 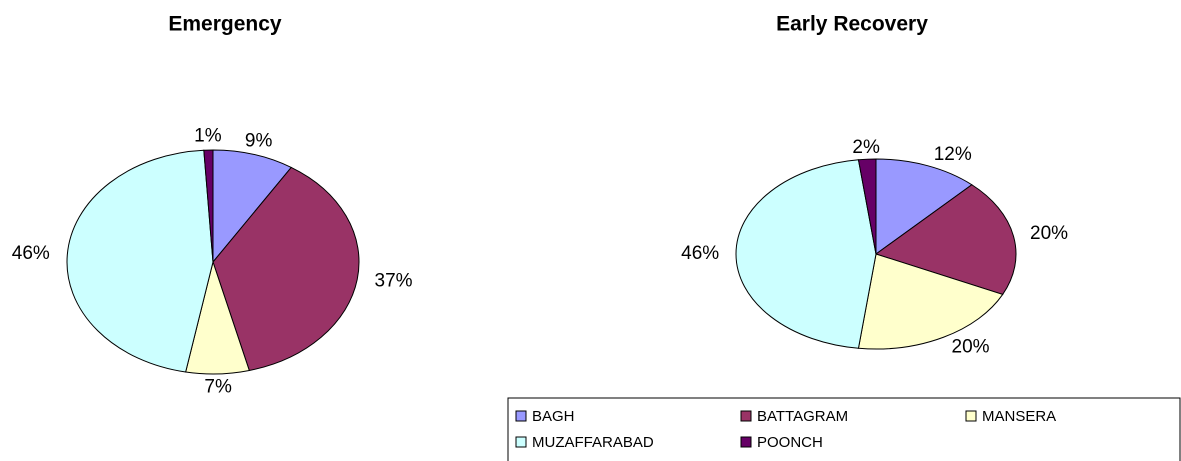 What do you see at coordinates (953, 154) in the screenshot?
I see `data-label: 12%` at bounding box center [953, 154].